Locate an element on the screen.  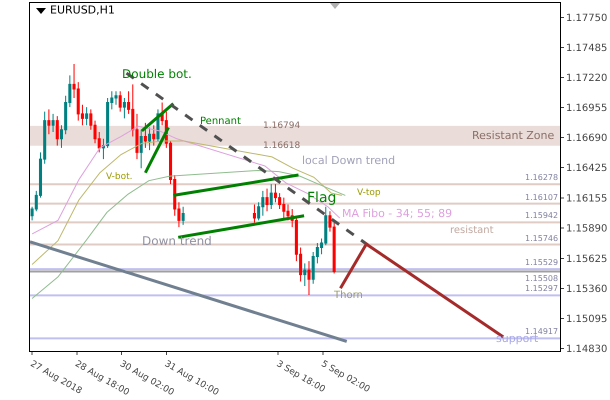
annotation: resistant is located at coordinates (472, 230).